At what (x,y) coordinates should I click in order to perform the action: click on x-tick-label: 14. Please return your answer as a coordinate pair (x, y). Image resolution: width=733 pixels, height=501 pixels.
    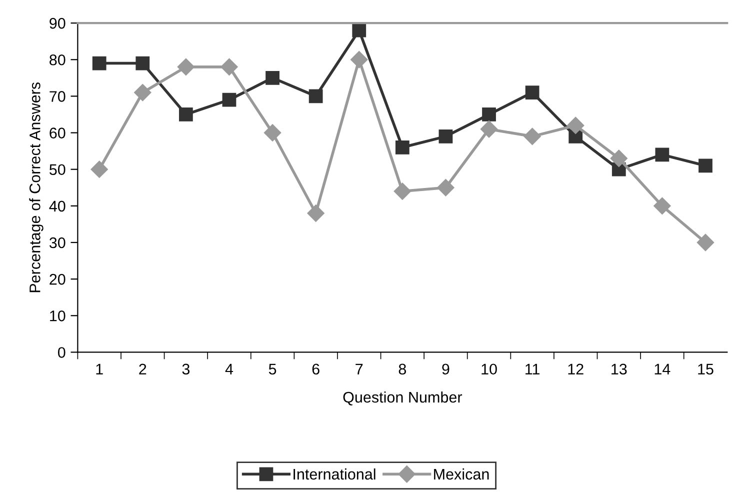
    Looking at the image, I should click on (662, 369).